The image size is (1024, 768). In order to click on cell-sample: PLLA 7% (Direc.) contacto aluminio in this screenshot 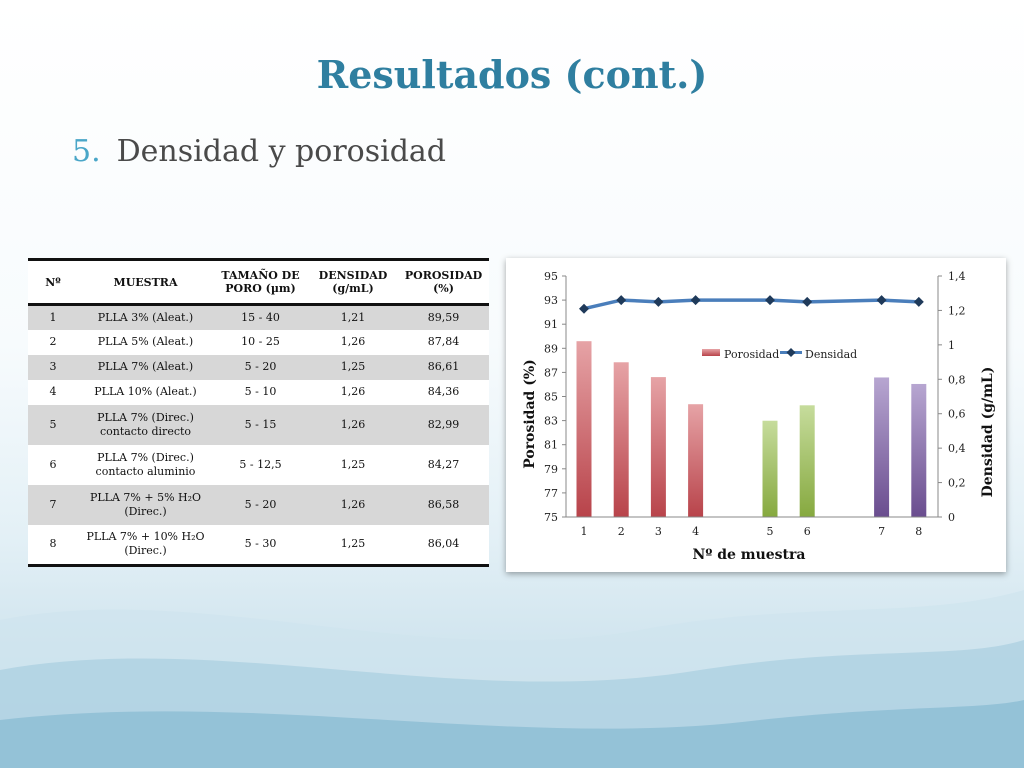, I will do `click(145, 464)`.